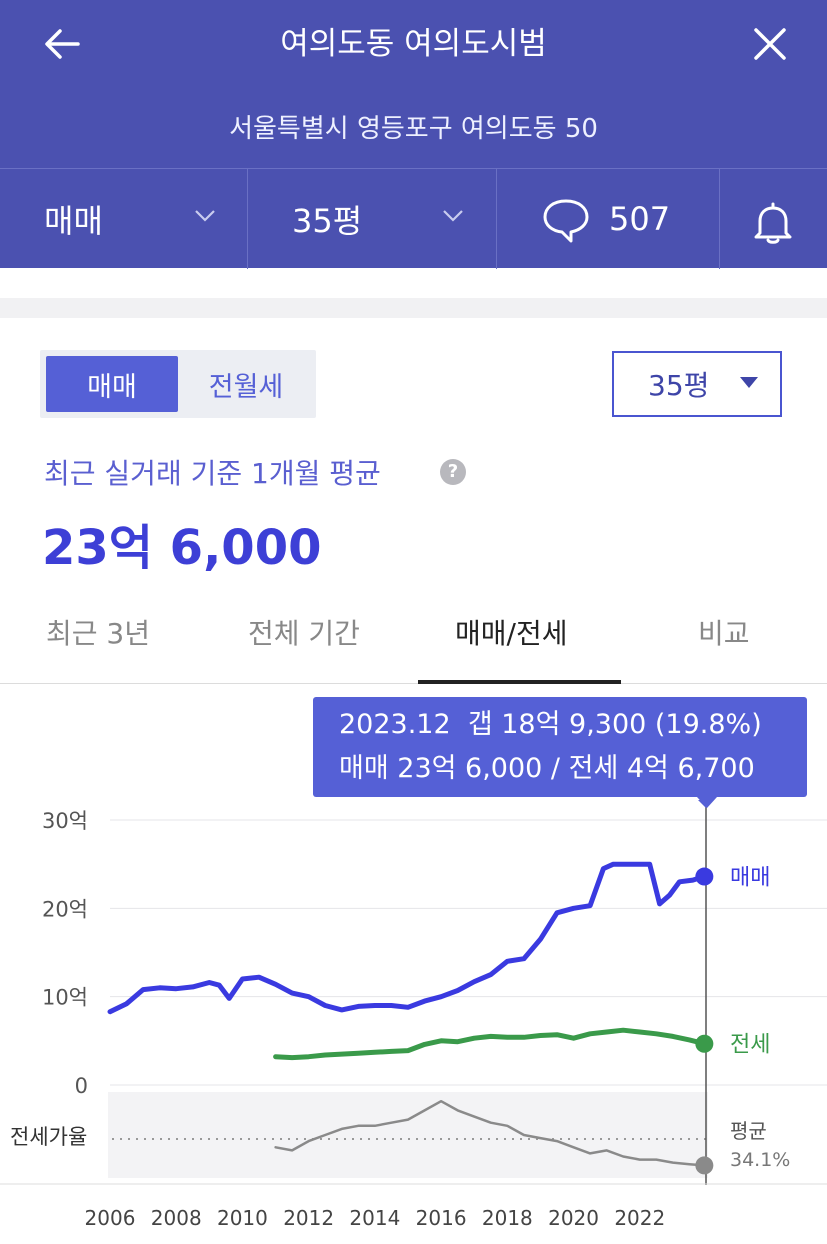  I want to click on x-tick-label: 2008, so click(176, 1218).